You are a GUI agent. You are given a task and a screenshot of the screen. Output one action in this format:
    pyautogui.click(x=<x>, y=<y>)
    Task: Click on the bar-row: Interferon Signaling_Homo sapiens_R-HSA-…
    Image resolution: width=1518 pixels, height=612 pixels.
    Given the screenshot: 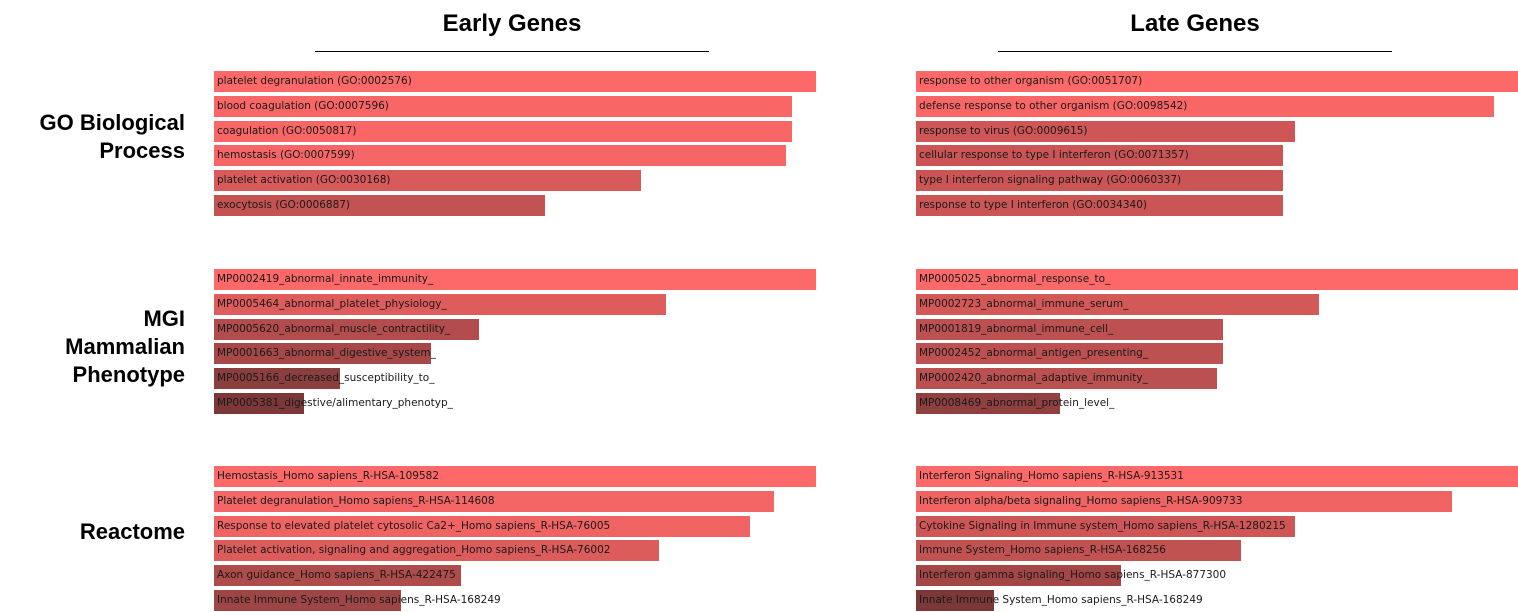 What is the action you would take?
    pyautogui.click(x=1217, y=476)
    